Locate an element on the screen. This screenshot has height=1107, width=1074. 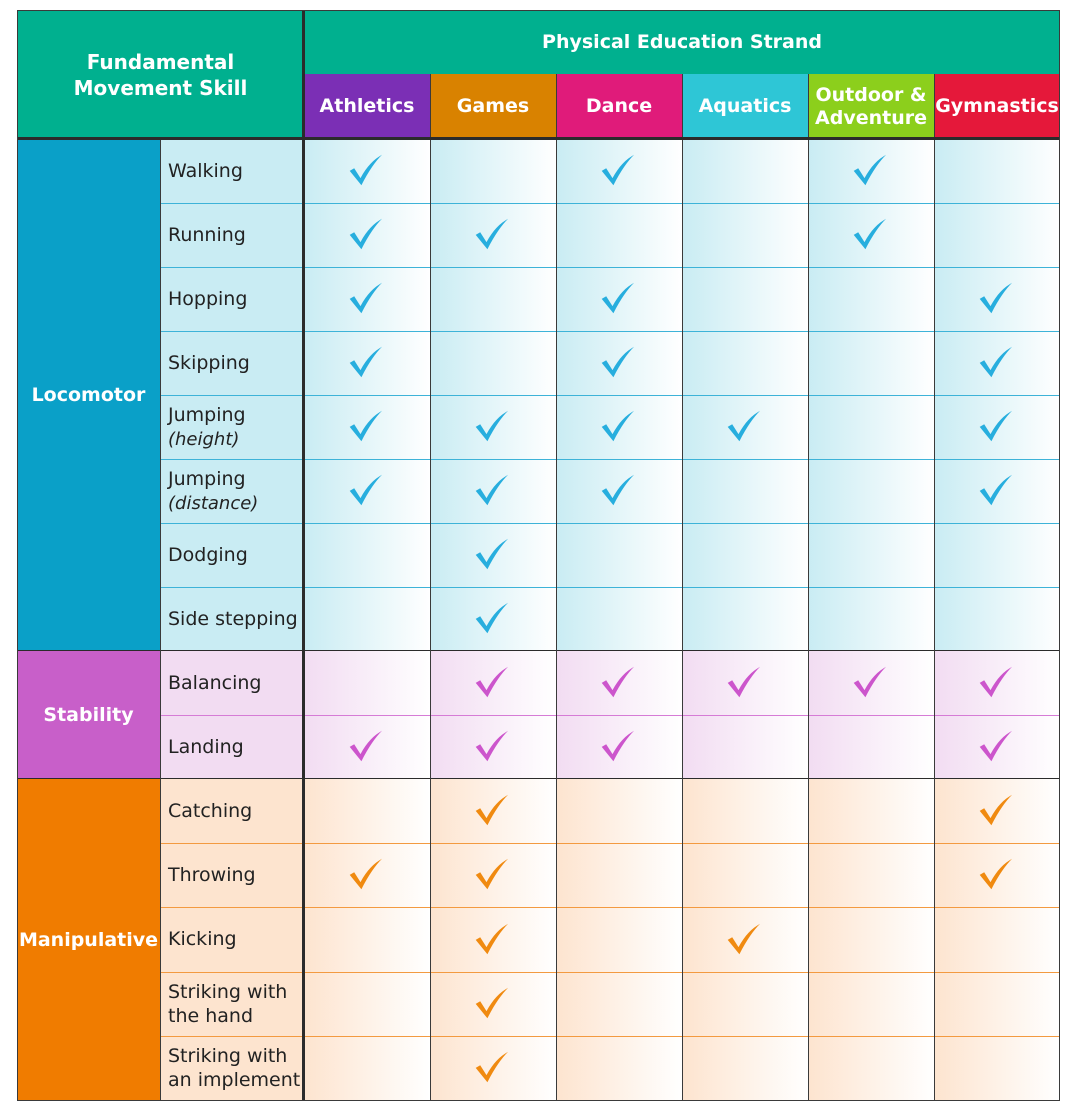
skill-walking: Walking is located at coordinates (232, 171).